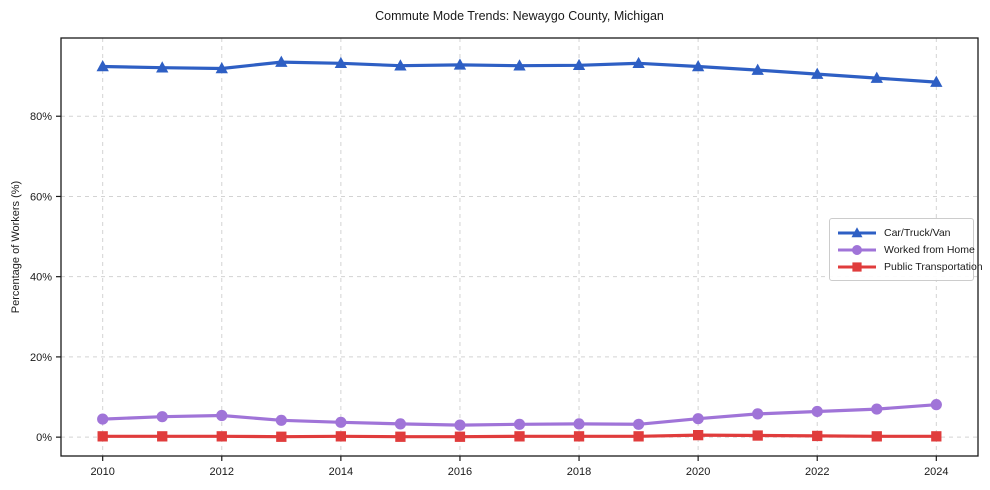  Describe the element at coordinates (460, 472) in the screenshot. I see `x-tick-label: 2016` at that location.